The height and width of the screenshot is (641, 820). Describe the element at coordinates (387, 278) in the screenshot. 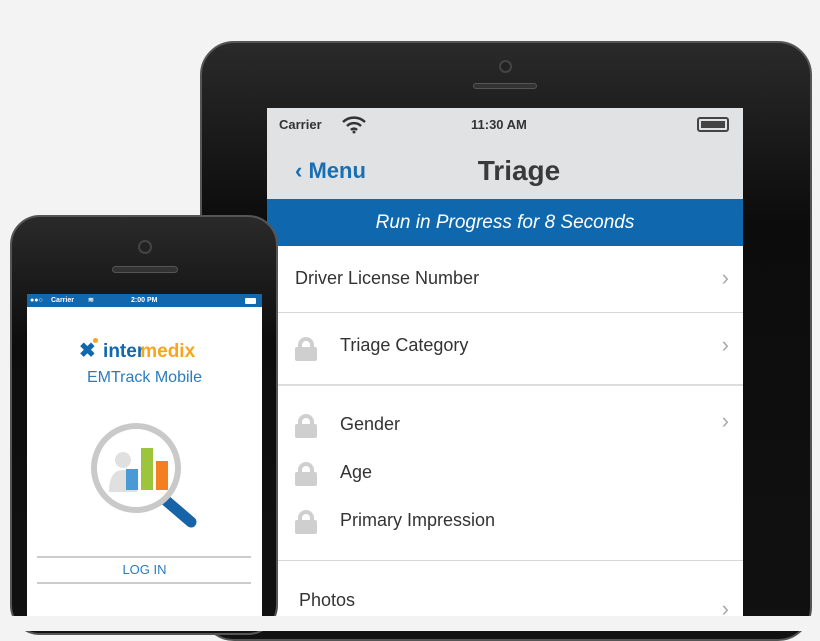

I see `row-label: Driver License Number` at that location.